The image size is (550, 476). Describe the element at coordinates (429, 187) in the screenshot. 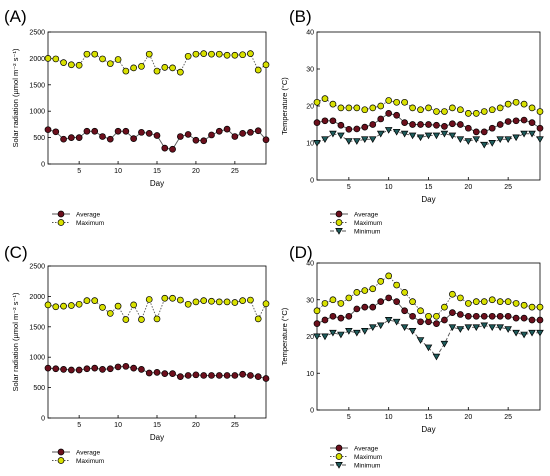

I see `x-tick-label: 15` at that location.